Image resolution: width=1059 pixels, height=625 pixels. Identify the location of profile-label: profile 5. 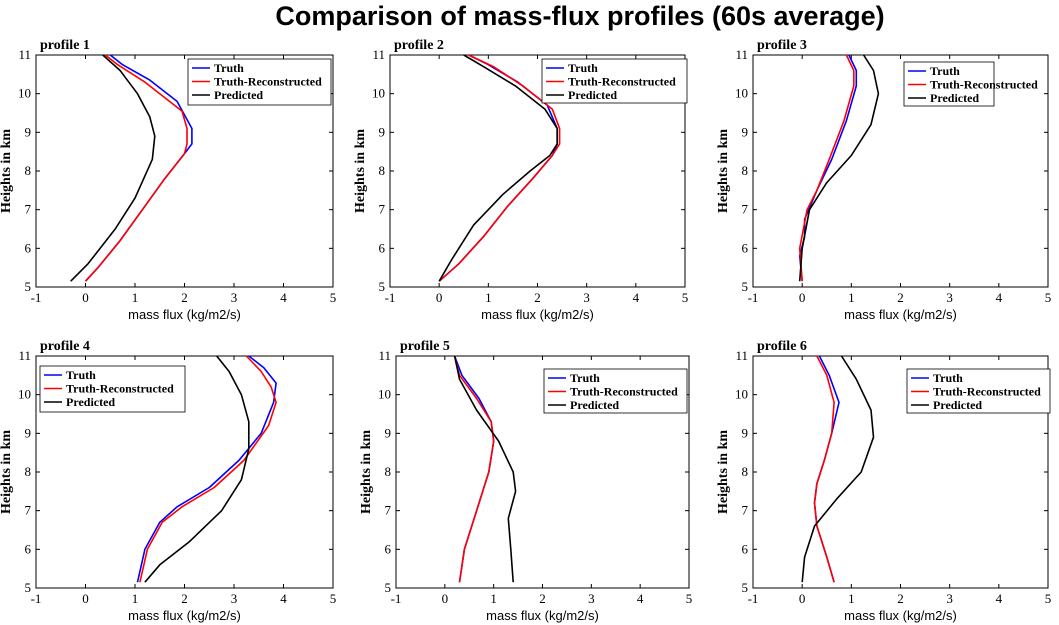
(425, 346).